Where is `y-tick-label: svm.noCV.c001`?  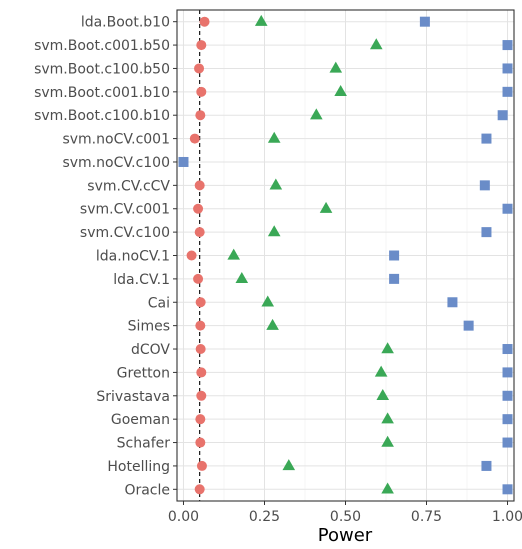 y-tick-label: svm.noCV.c001 is located at coordinates (116, 140).